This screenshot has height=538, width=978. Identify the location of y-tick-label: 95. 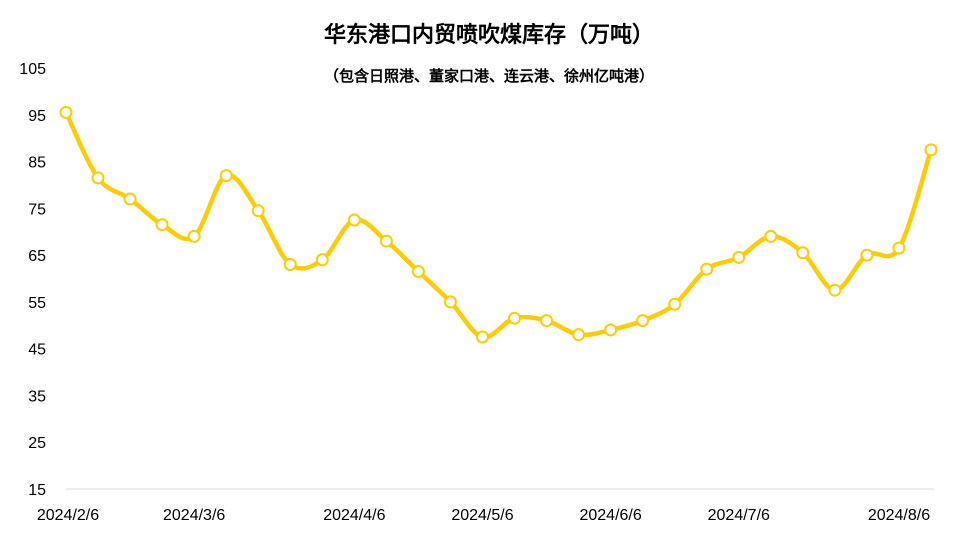
(37, 116).